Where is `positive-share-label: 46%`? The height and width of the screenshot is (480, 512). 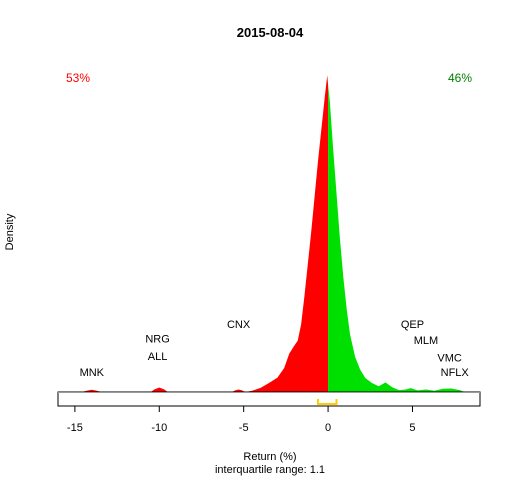 positive-share-label: 46% is located at coordinates (460, 78).